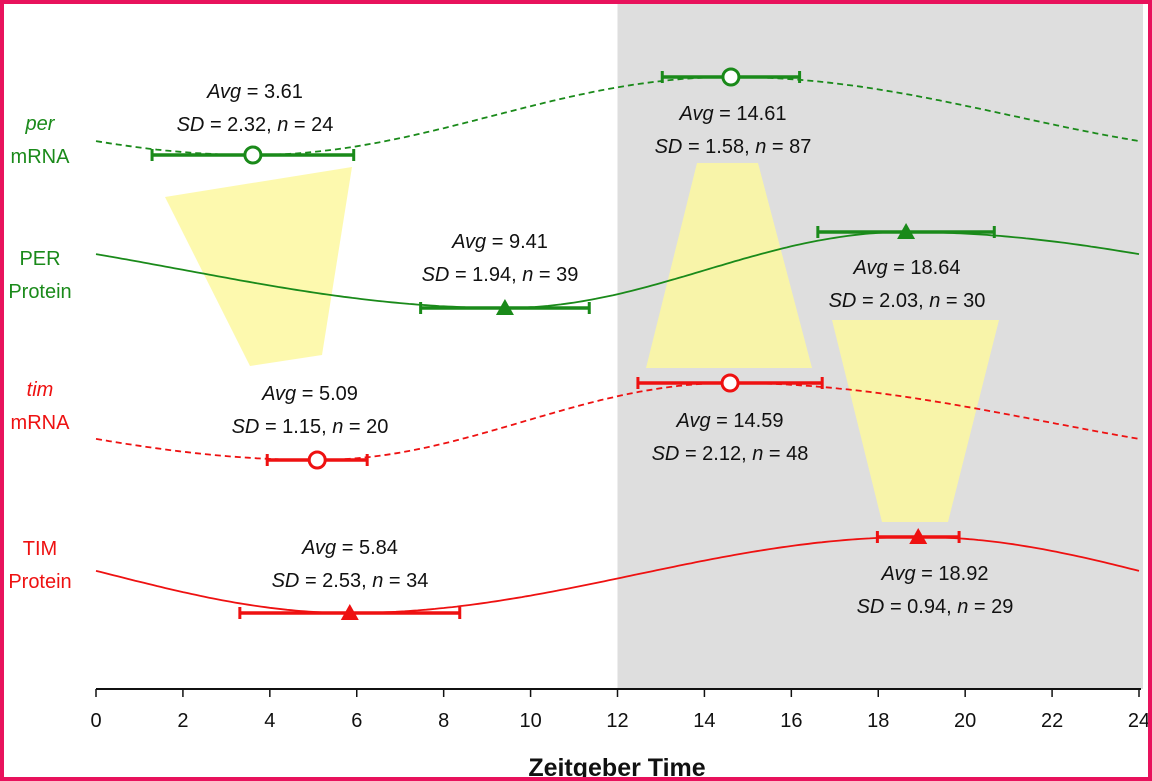 The height and width of the screenshot is (781, 1152). I want to click on avg-label: Avg = 14.59, so click(730, 421).